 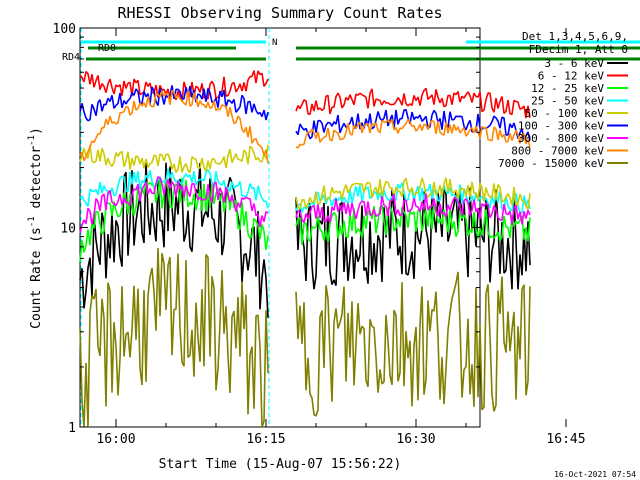 I want to click on chart-title: RHESSI Observing Summary Count Rates, so click(x=279, y=13).